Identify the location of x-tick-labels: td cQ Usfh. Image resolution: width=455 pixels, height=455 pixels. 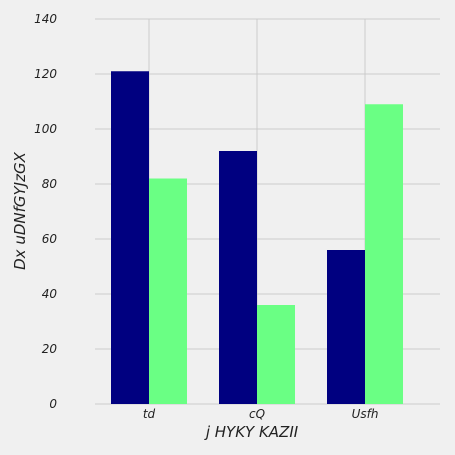
(261, 414).